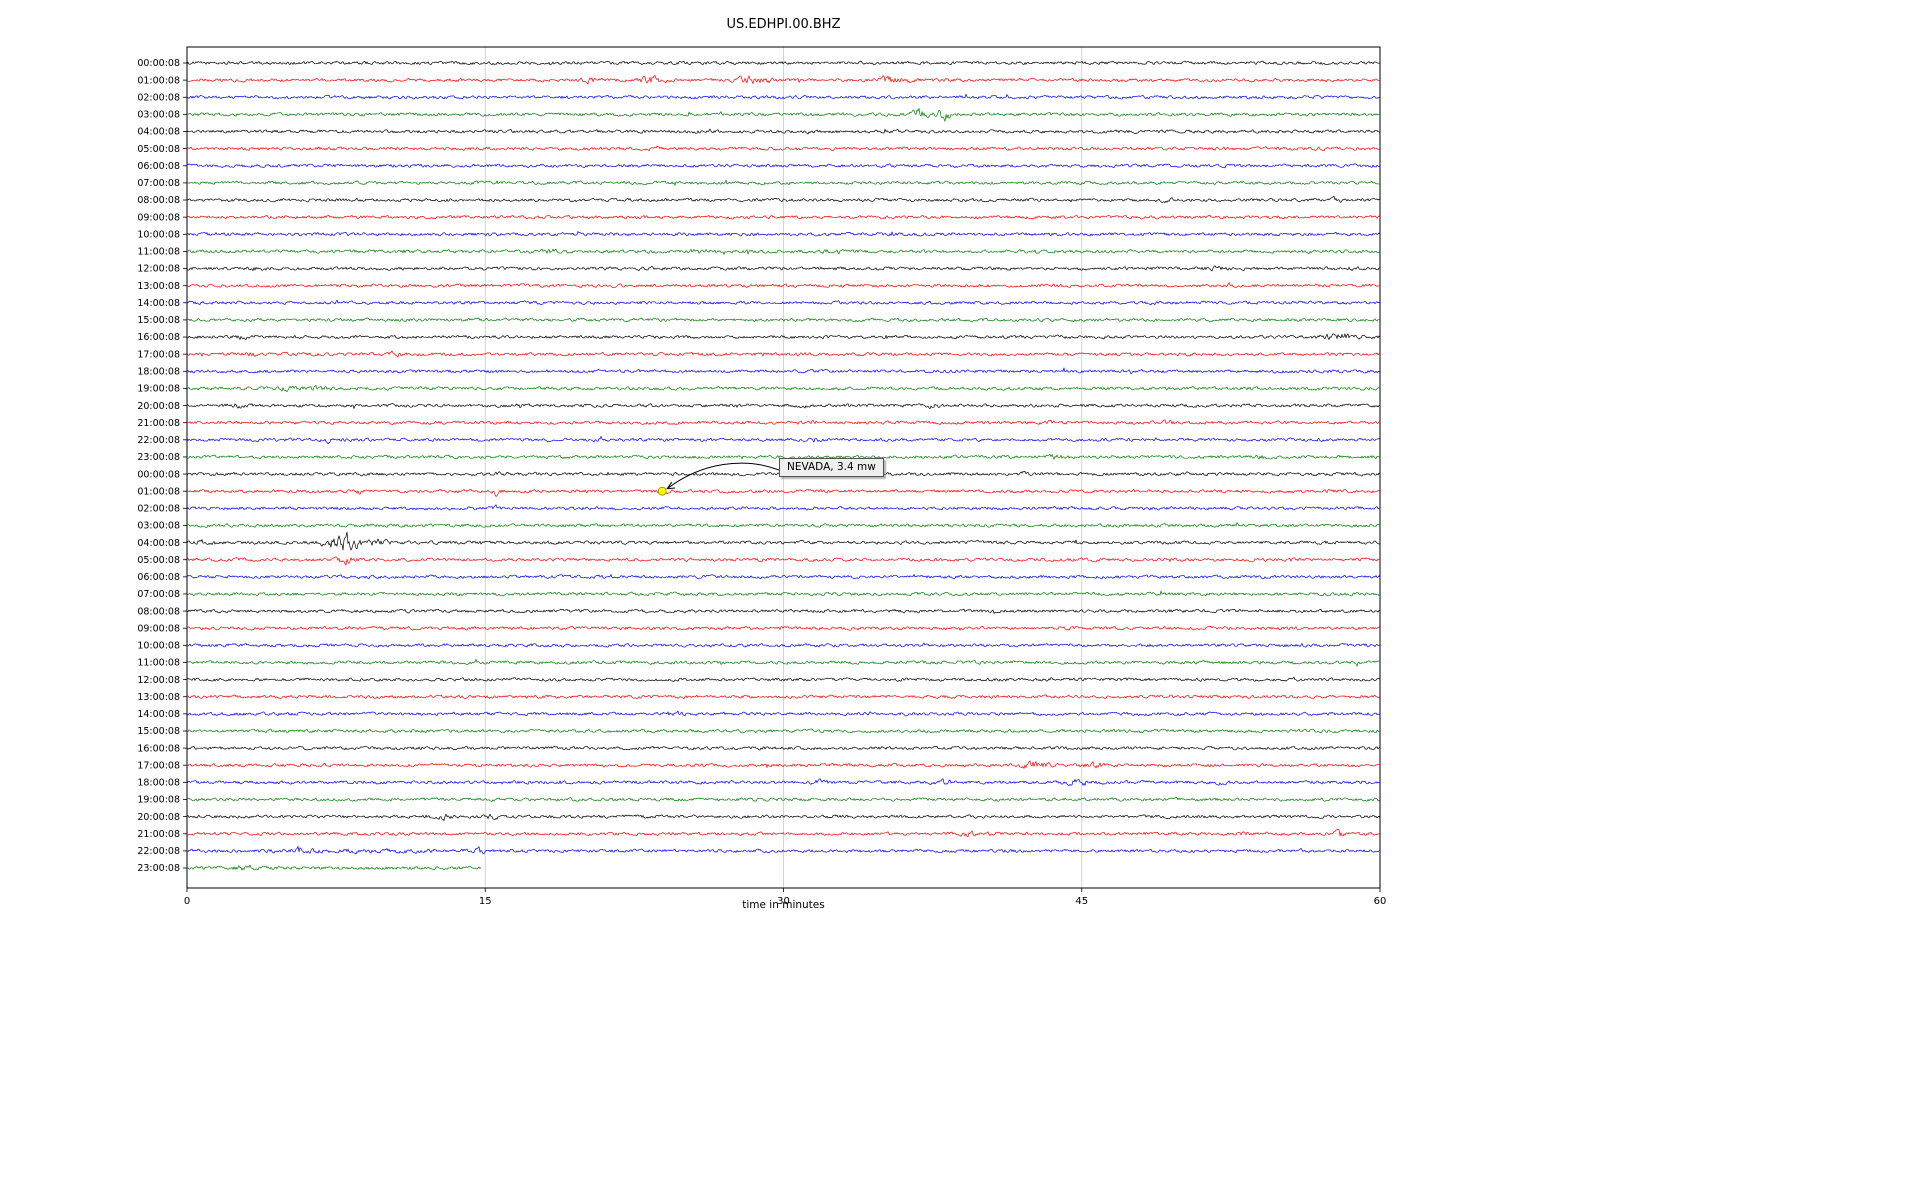 The image size is (1920, 1200). Describe the element at coordinates (485, 901) in the screenshot. I see `x-tick-label: 15` at that location.